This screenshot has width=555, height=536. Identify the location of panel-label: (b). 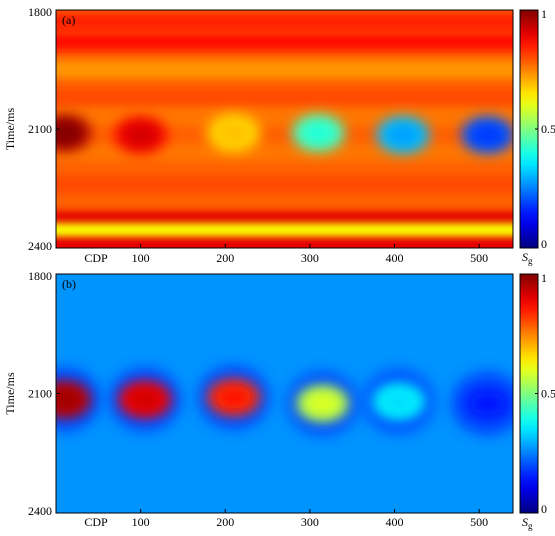
(69, 284).